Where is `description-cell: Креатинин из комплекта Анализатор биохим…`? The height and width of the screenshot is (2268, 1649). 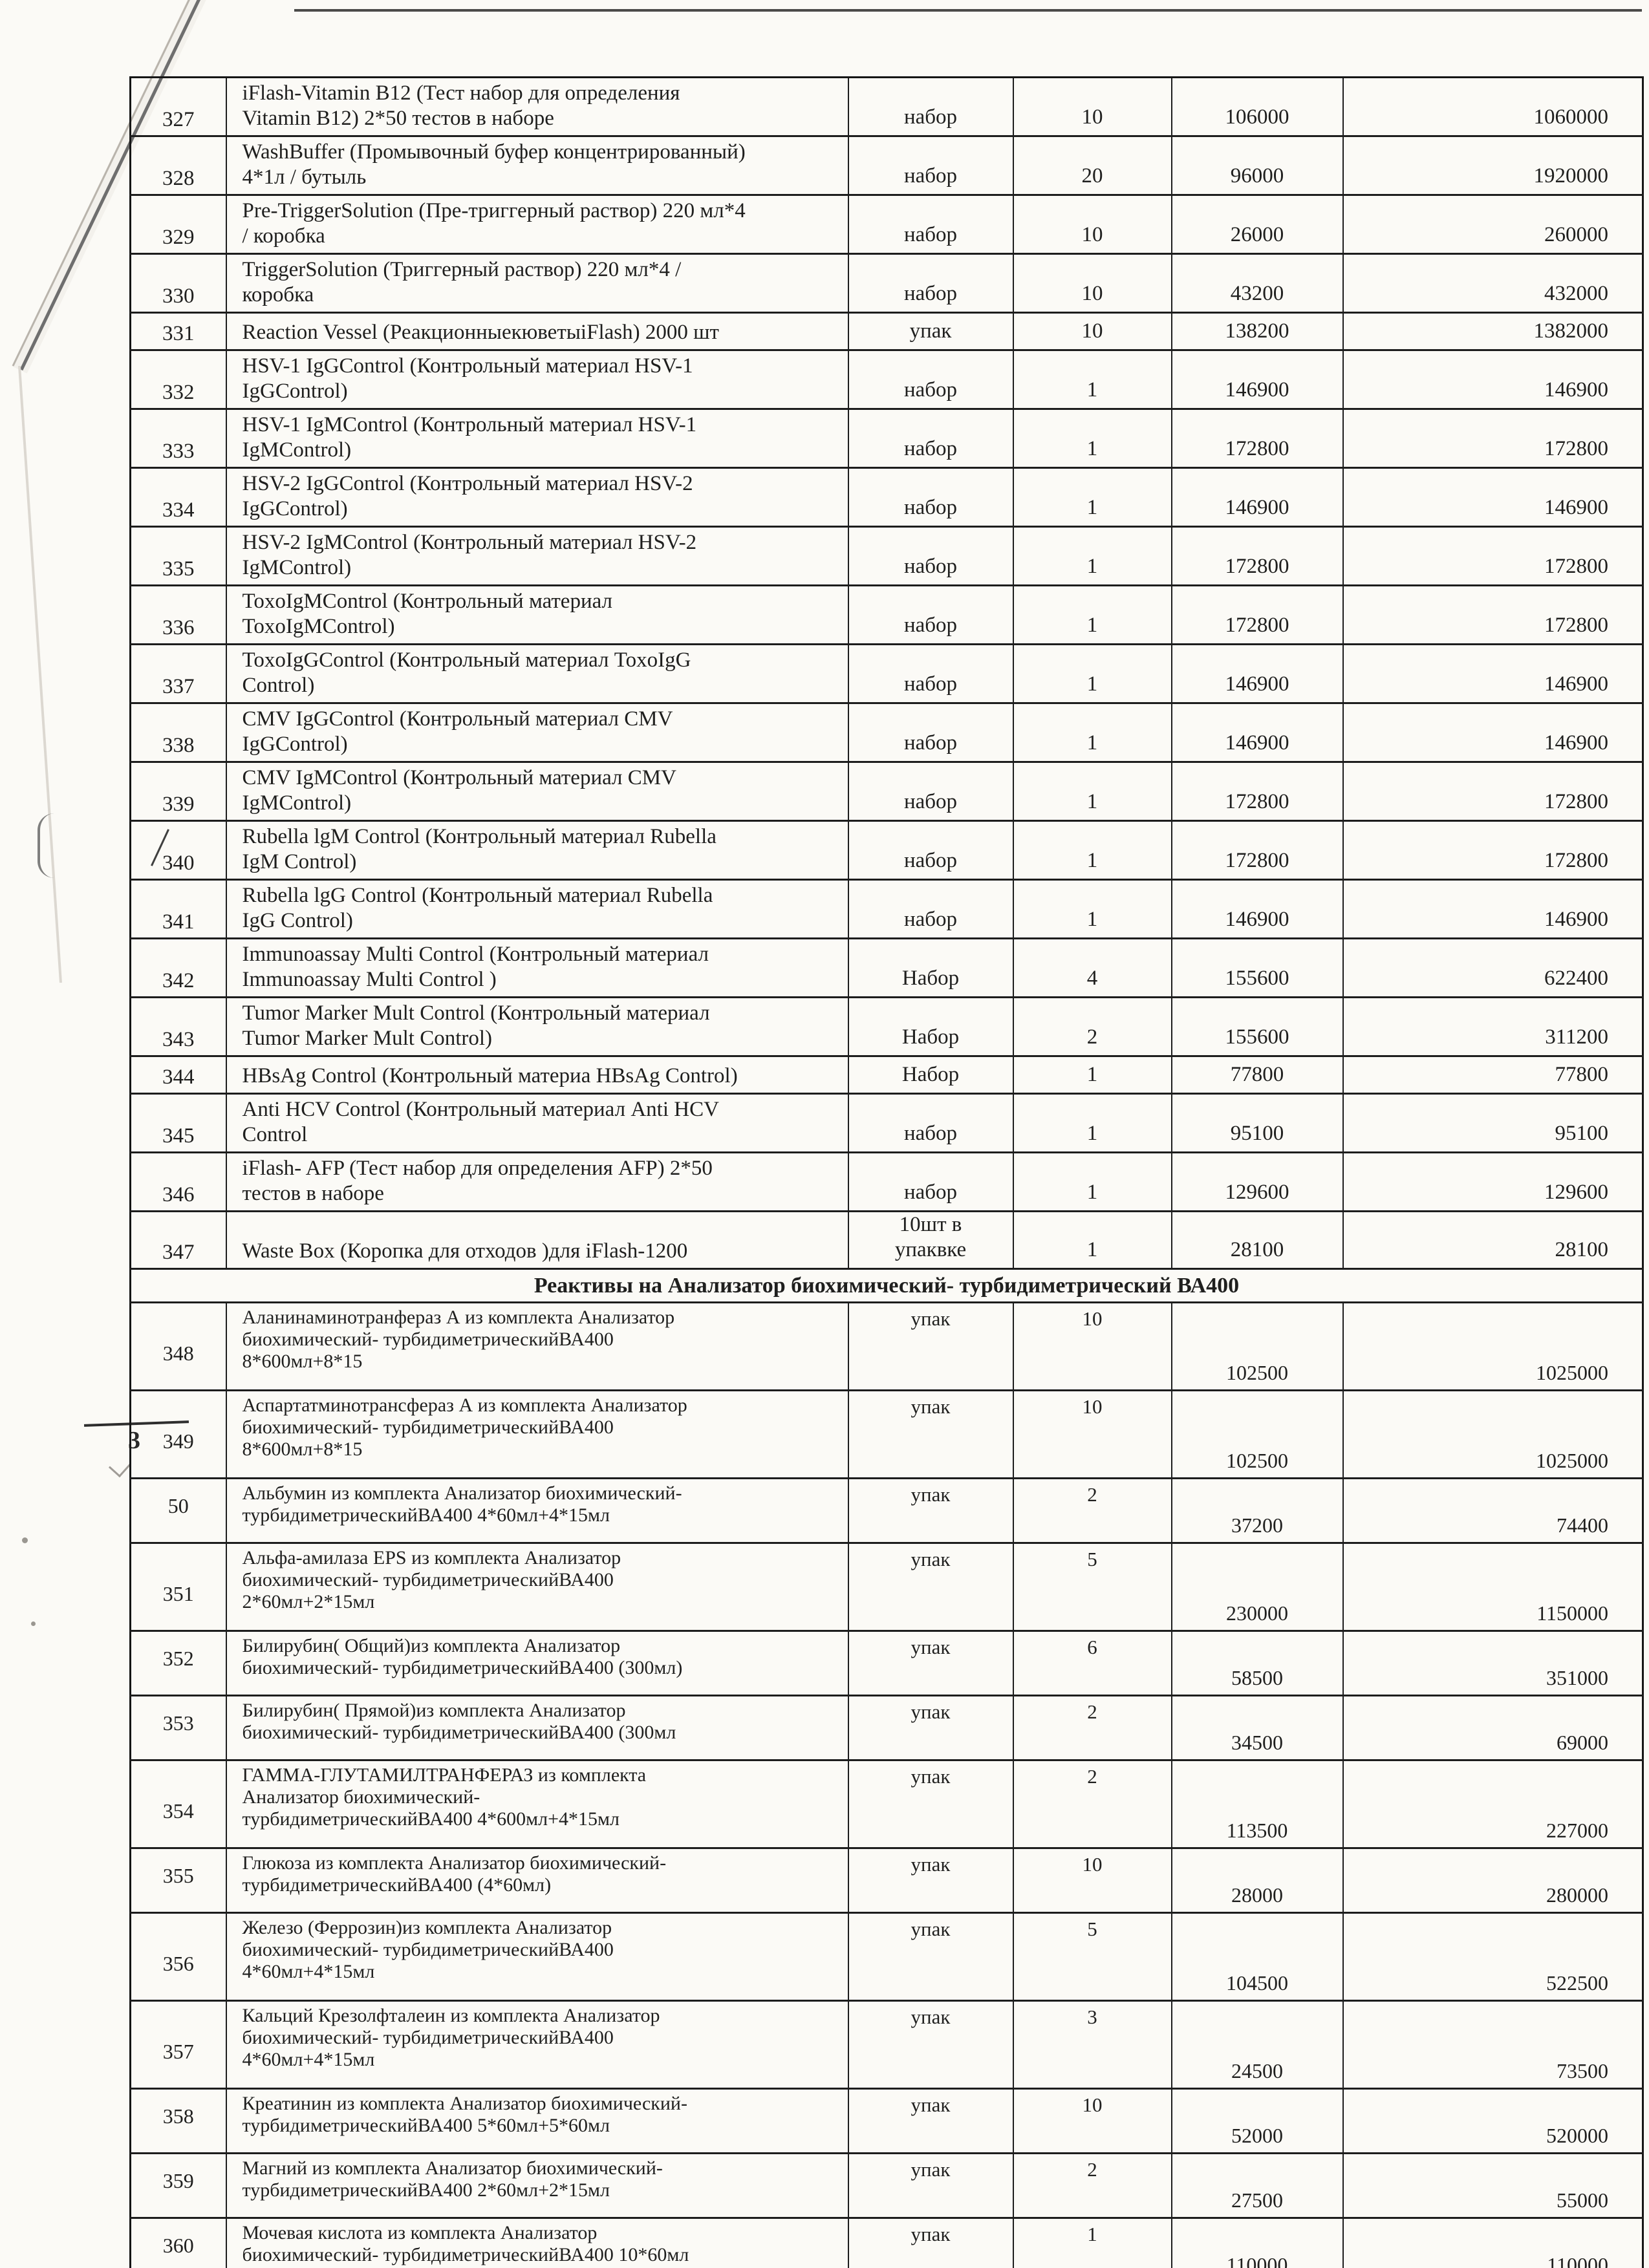
description-cell: Креатинин из комплекта Анализатор биохим… is located at coordinates (537, 2121).